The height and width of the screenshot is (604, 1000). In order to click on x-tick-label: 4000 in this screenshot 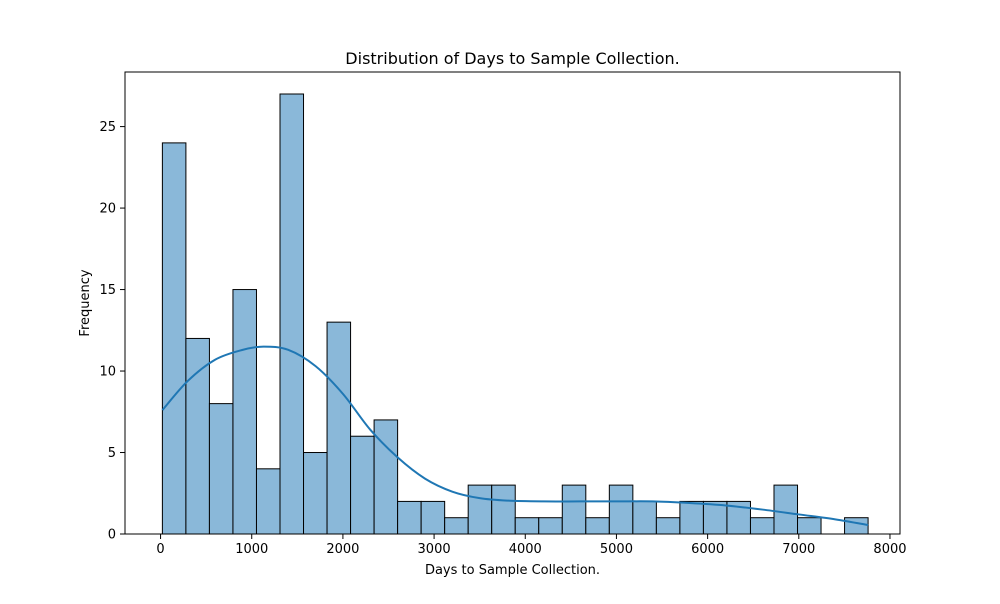, I will do `click(525, 549)`.